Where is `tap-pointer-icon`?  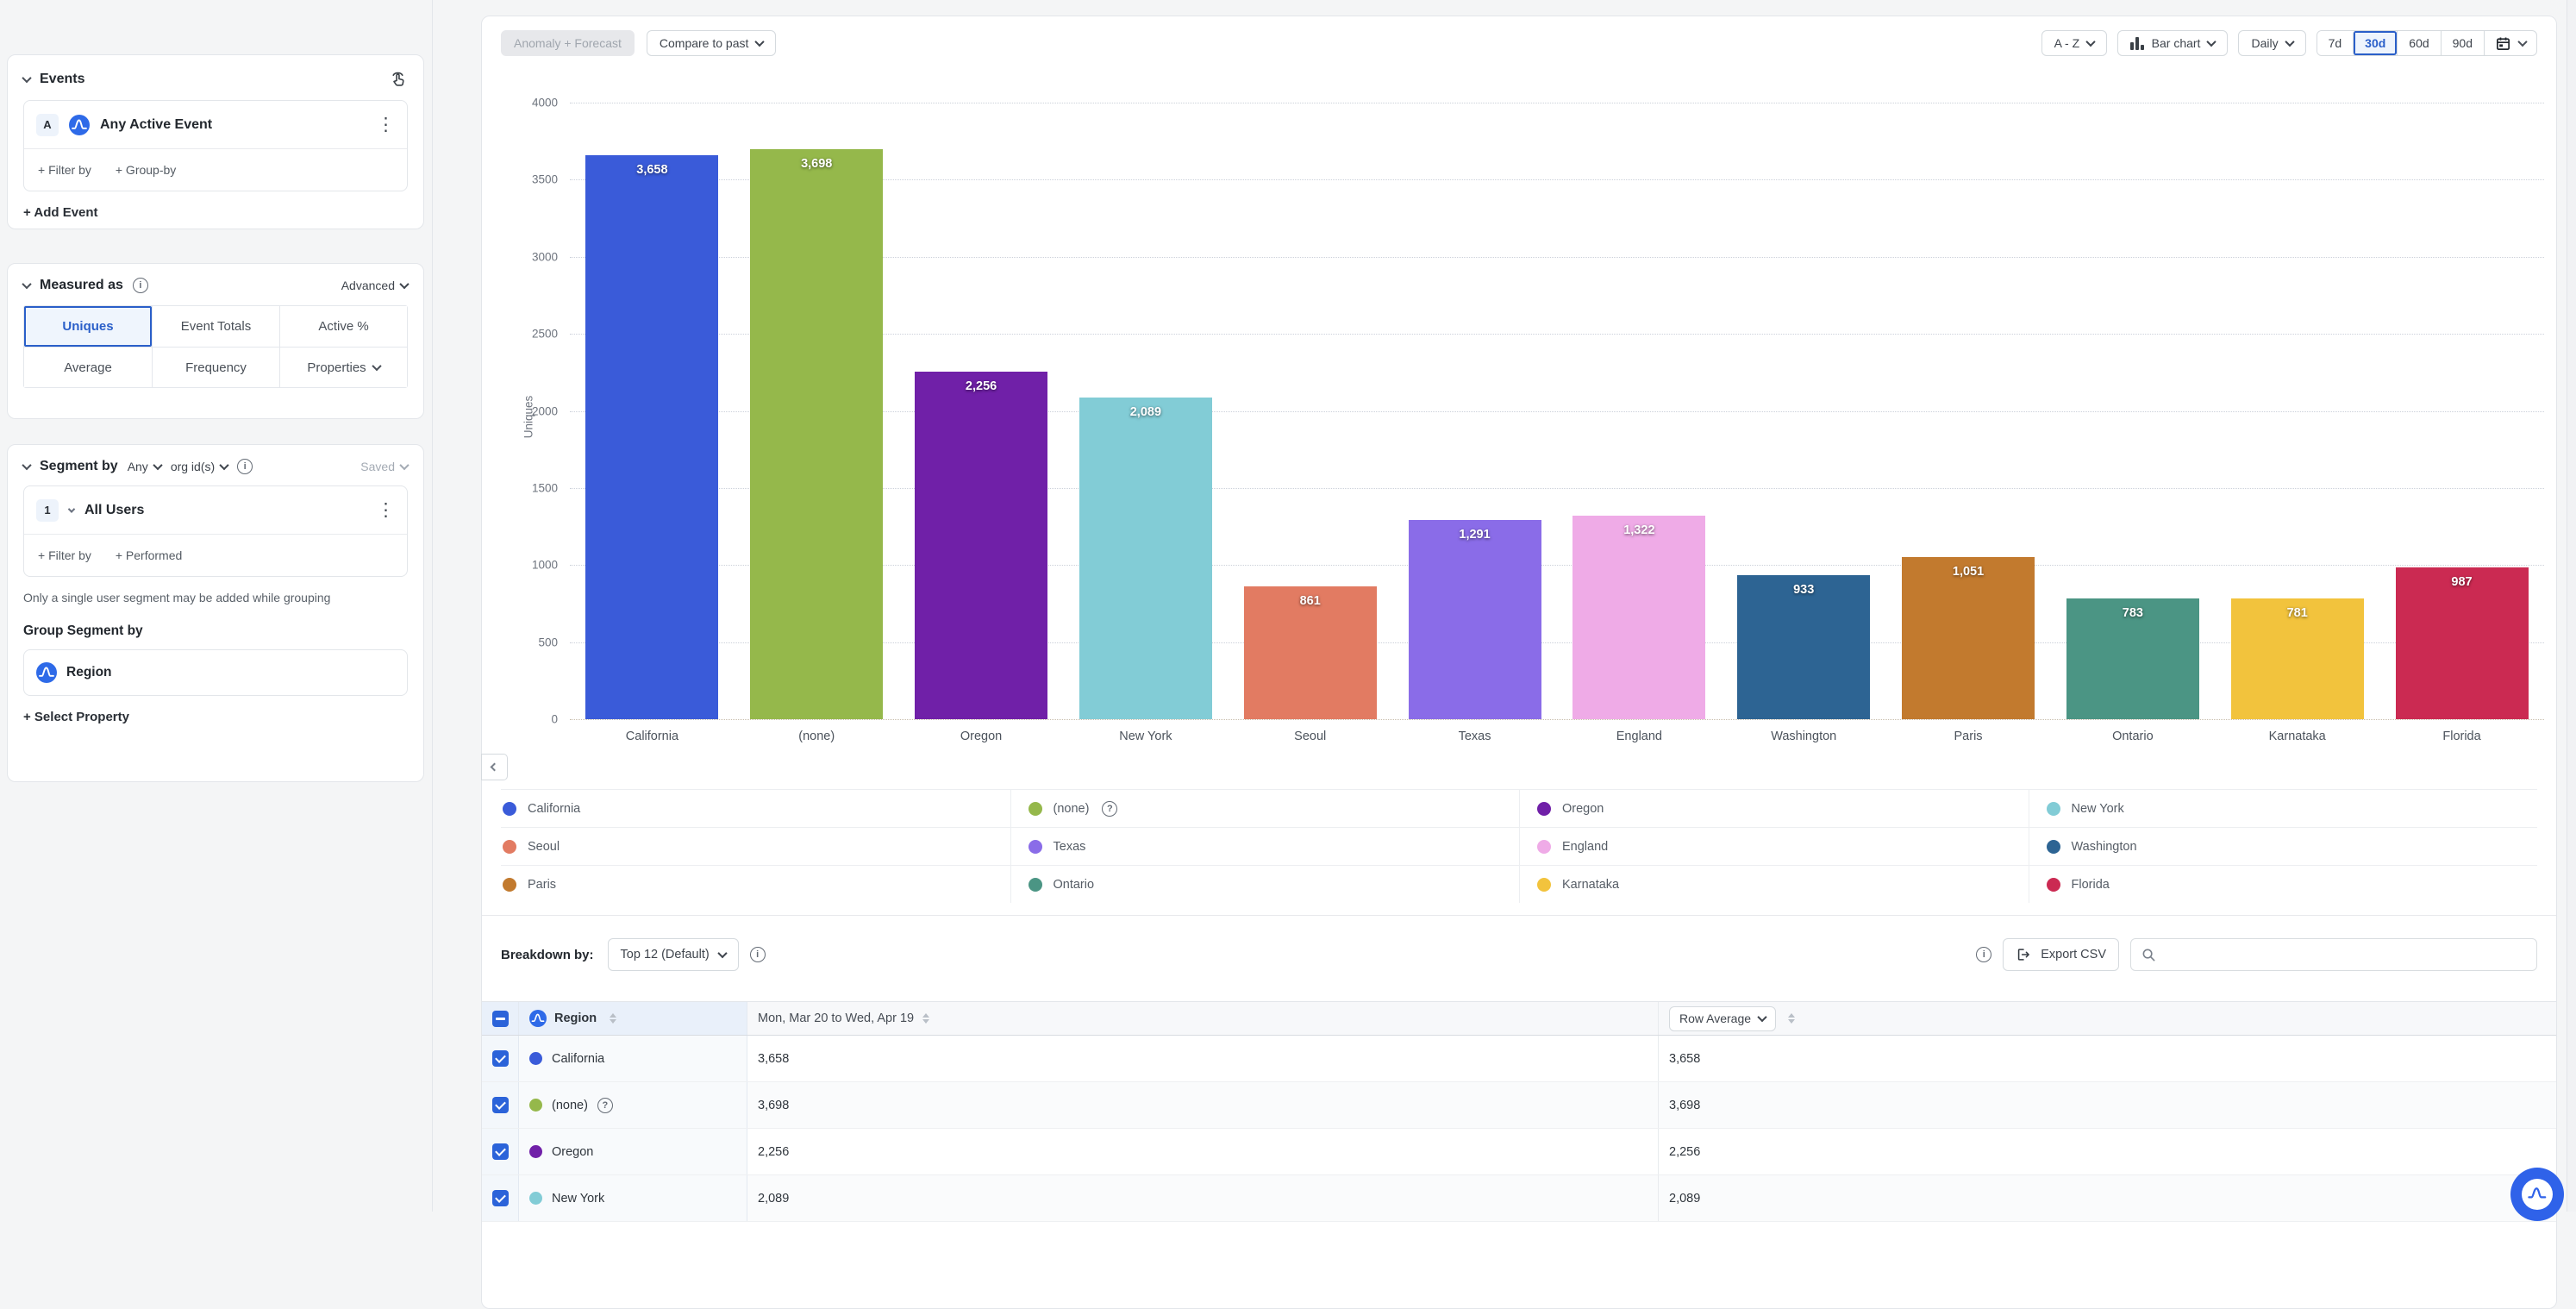
tap-pointer-icon is located at coordinates (398, 79).